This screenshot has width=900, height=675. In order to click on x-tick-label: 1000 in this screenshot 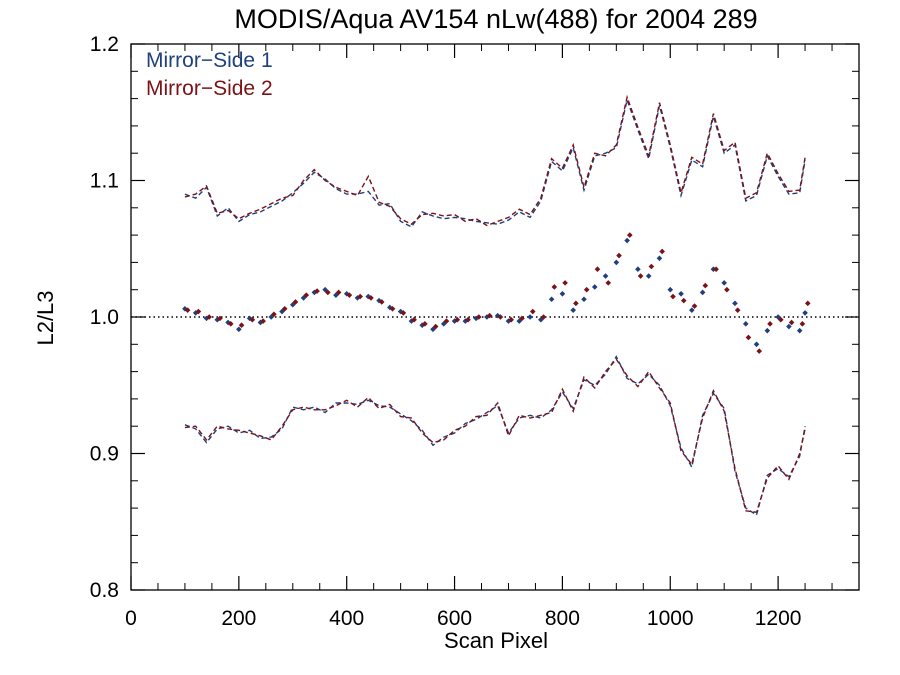, I will do `click(670, 618)`.